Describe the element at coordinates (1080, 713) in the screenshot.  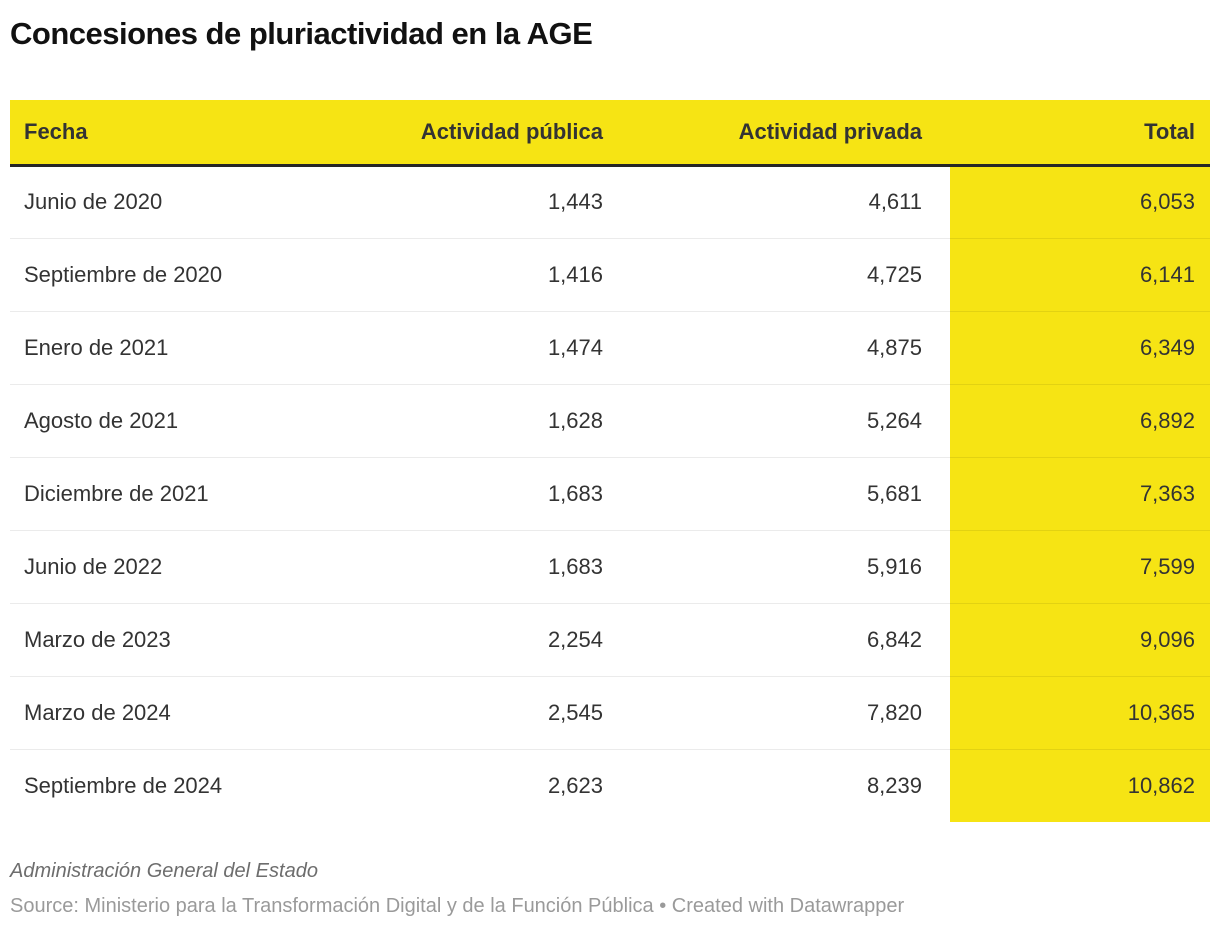
I see `cell-total: 10,365` at that location.